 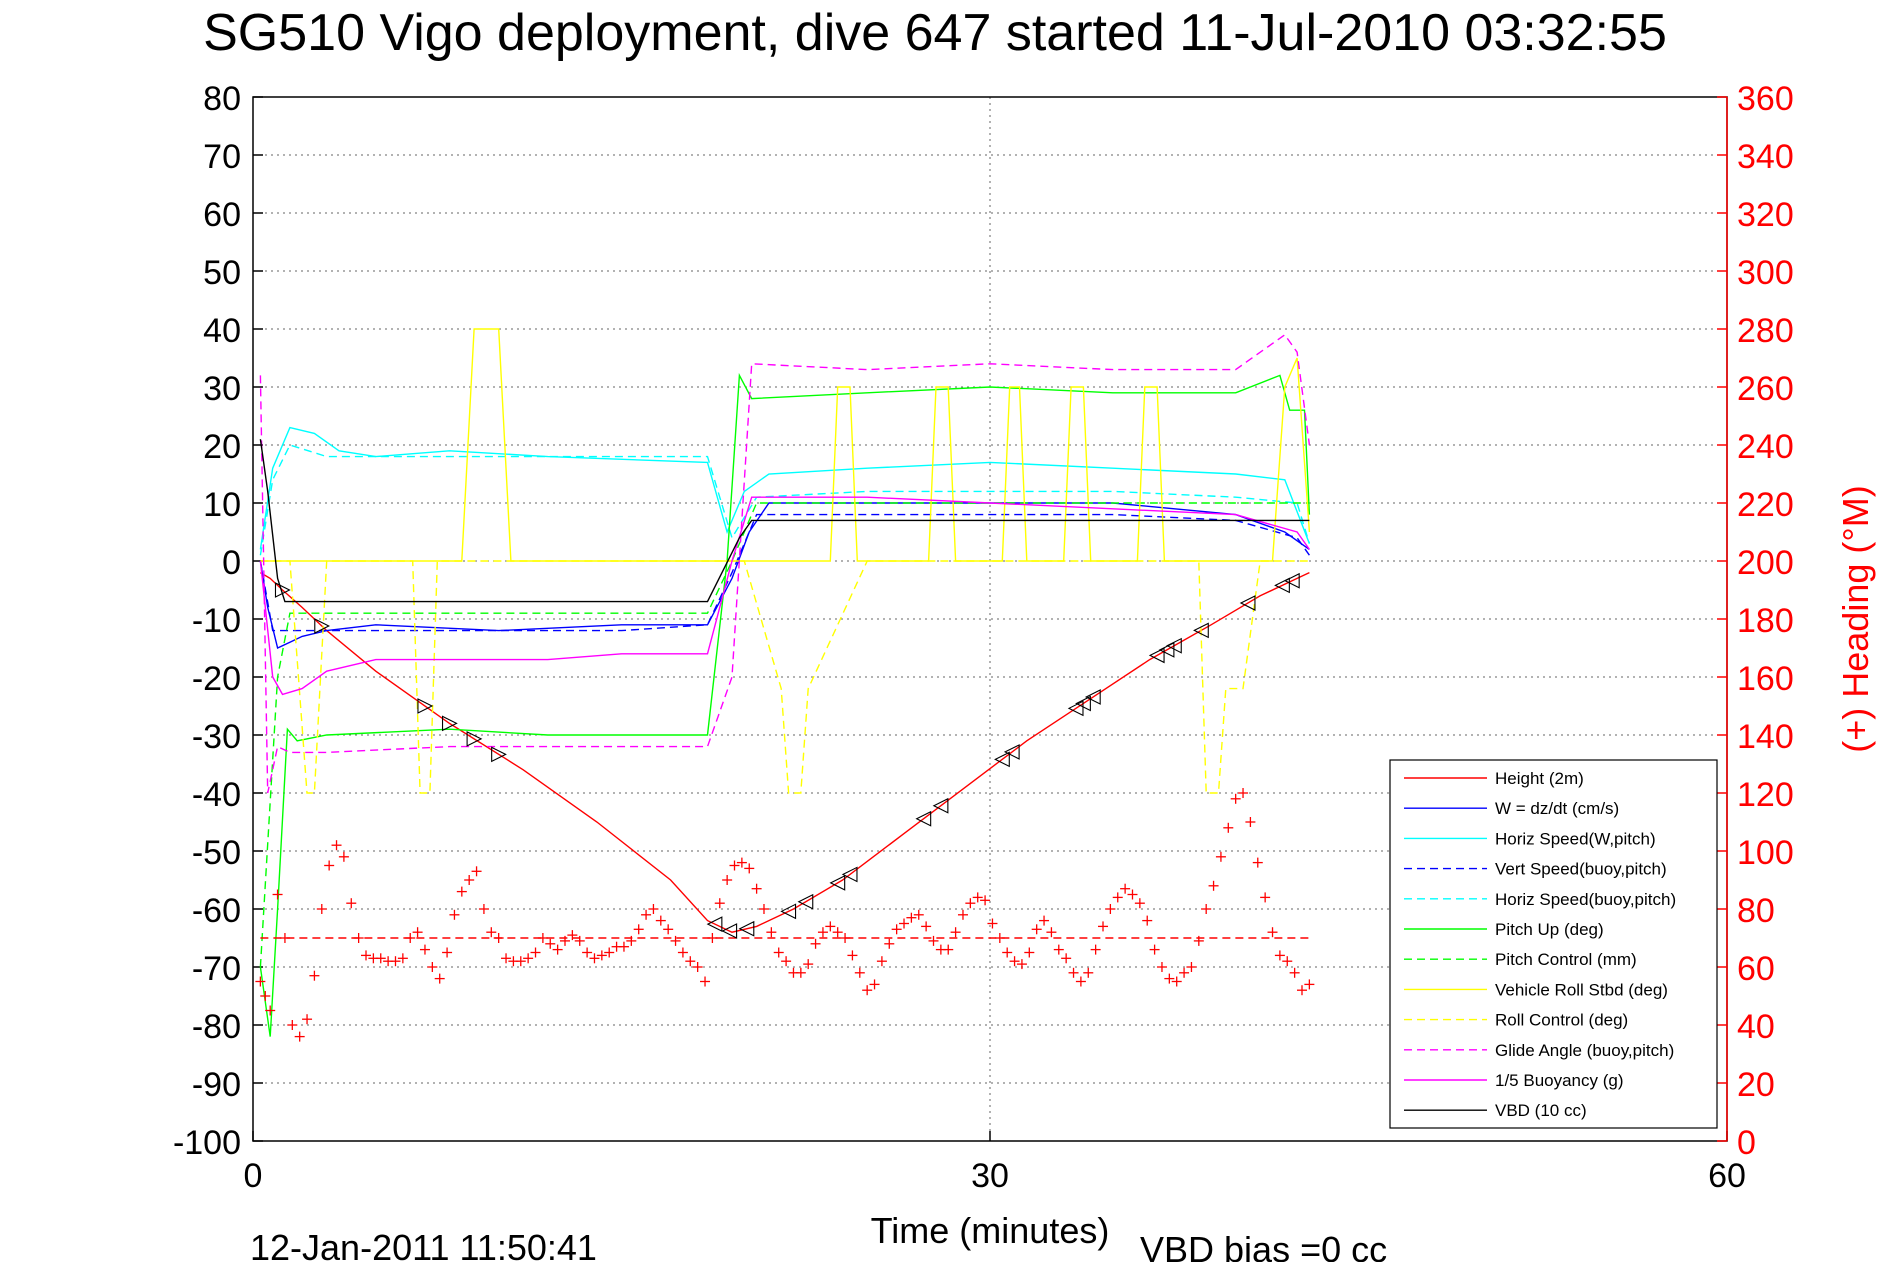 I want to click on series-line-w-dz-dt-cm-s, so click(x=784, y=575).